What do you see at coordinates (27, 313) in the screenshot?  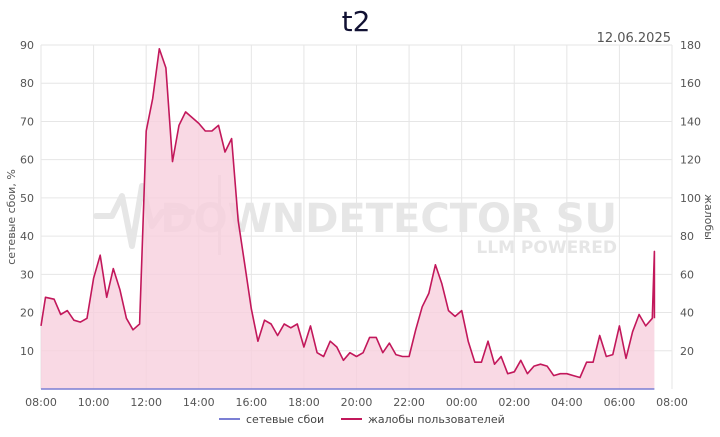 I see `y-left-tick-label: 20` at bounding box center [27, 313].